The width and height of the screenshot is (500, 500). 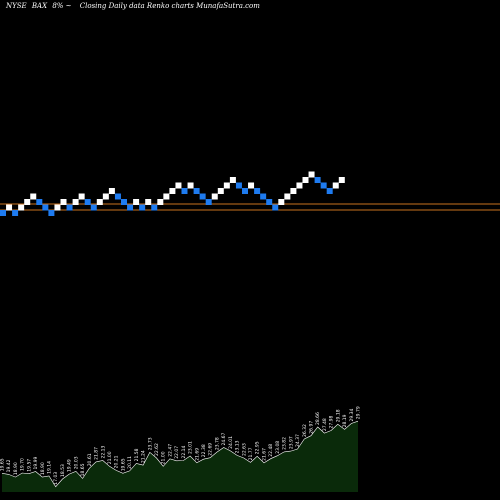 I want to click on volume-value-label: 18.65, so click(x=83, y=469).